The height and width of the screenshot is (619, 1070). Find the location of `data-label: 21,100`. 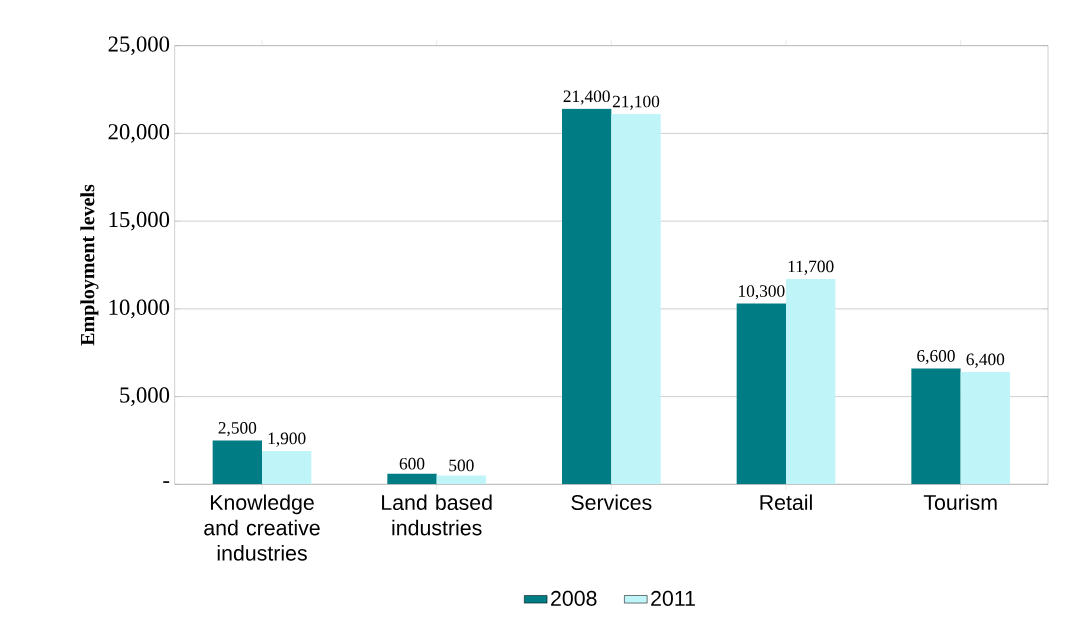

data-label: 21,100 is located at coordinates (636, 102).